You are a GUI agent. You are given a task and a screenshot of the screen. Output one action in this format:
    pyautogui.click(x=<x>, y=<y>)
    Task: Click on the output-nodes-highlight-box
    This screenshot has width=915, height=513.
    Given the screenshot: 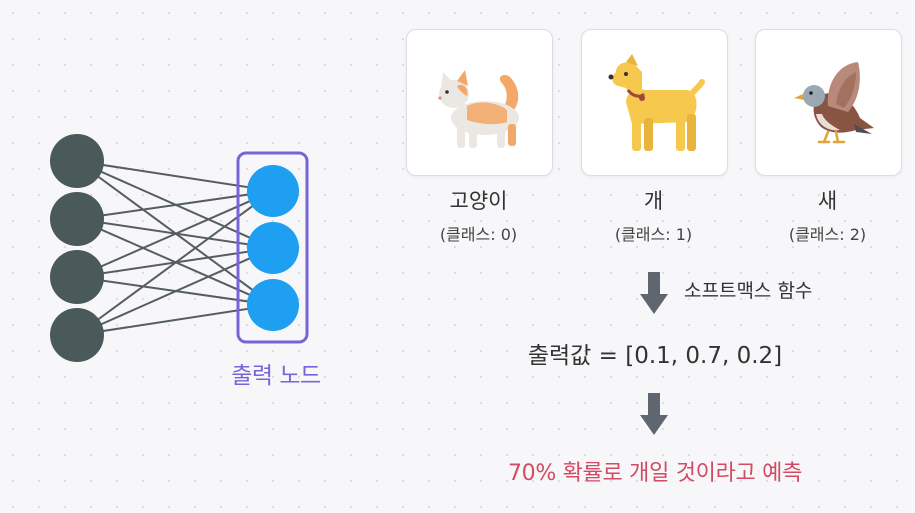 What is the action you would take?
    pyautogui.click(x=272, y=247)
    